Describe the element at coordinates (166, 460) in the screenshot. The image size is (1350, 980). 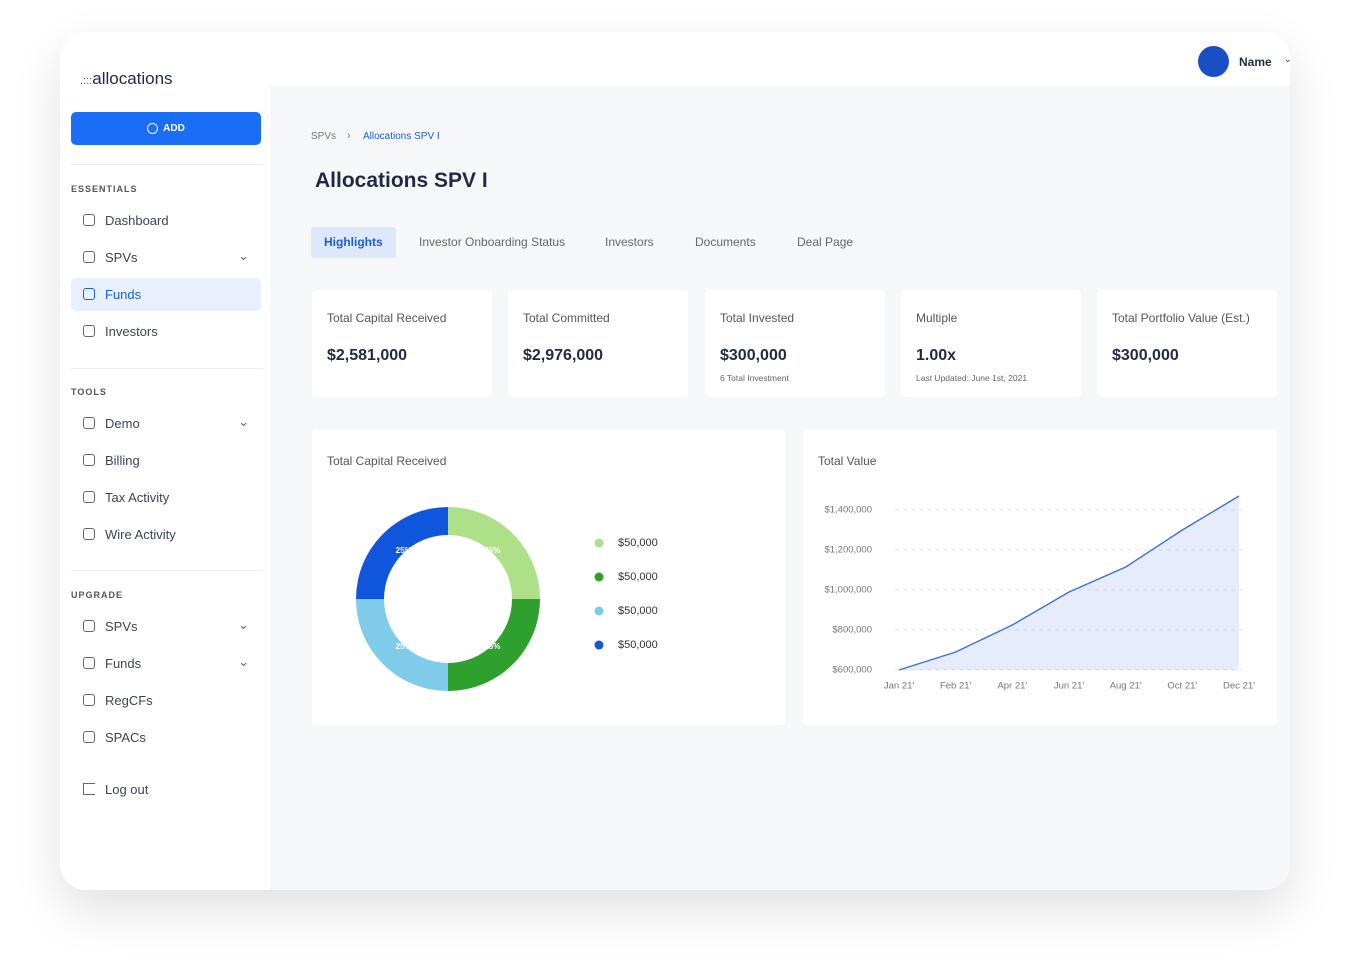
I see `nav-item: Billing` at that location.